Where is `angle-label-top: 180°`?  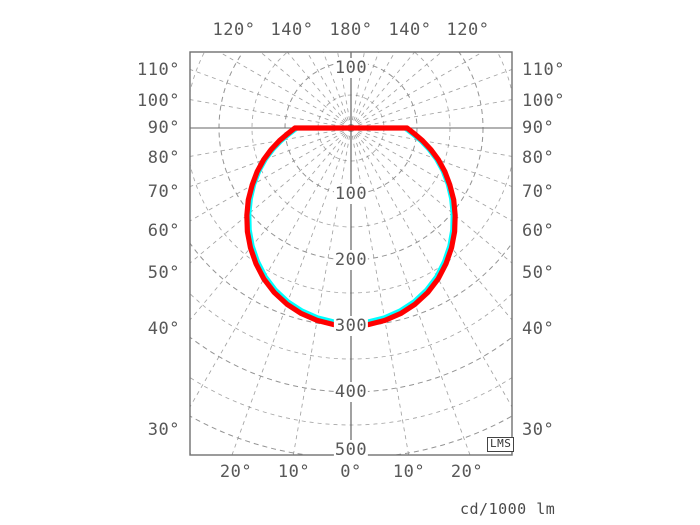
angle-label-top: 180° is located at coordinates (351, 30).